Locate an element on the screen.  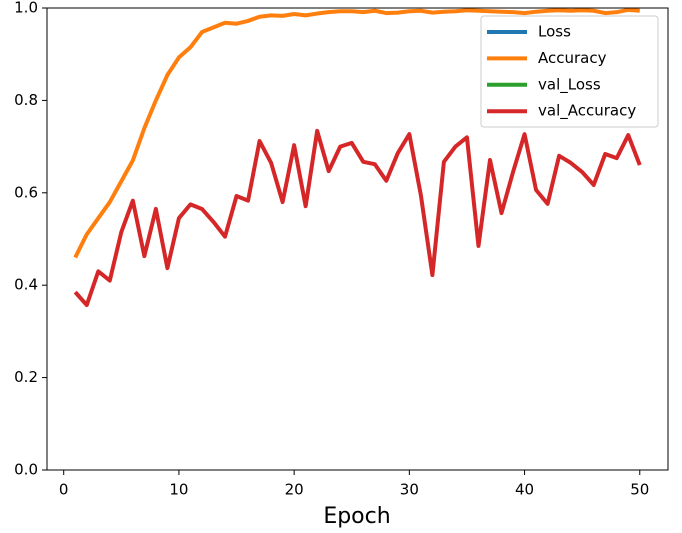
x-tick-label: 0 is located at coordinates (64, 490).